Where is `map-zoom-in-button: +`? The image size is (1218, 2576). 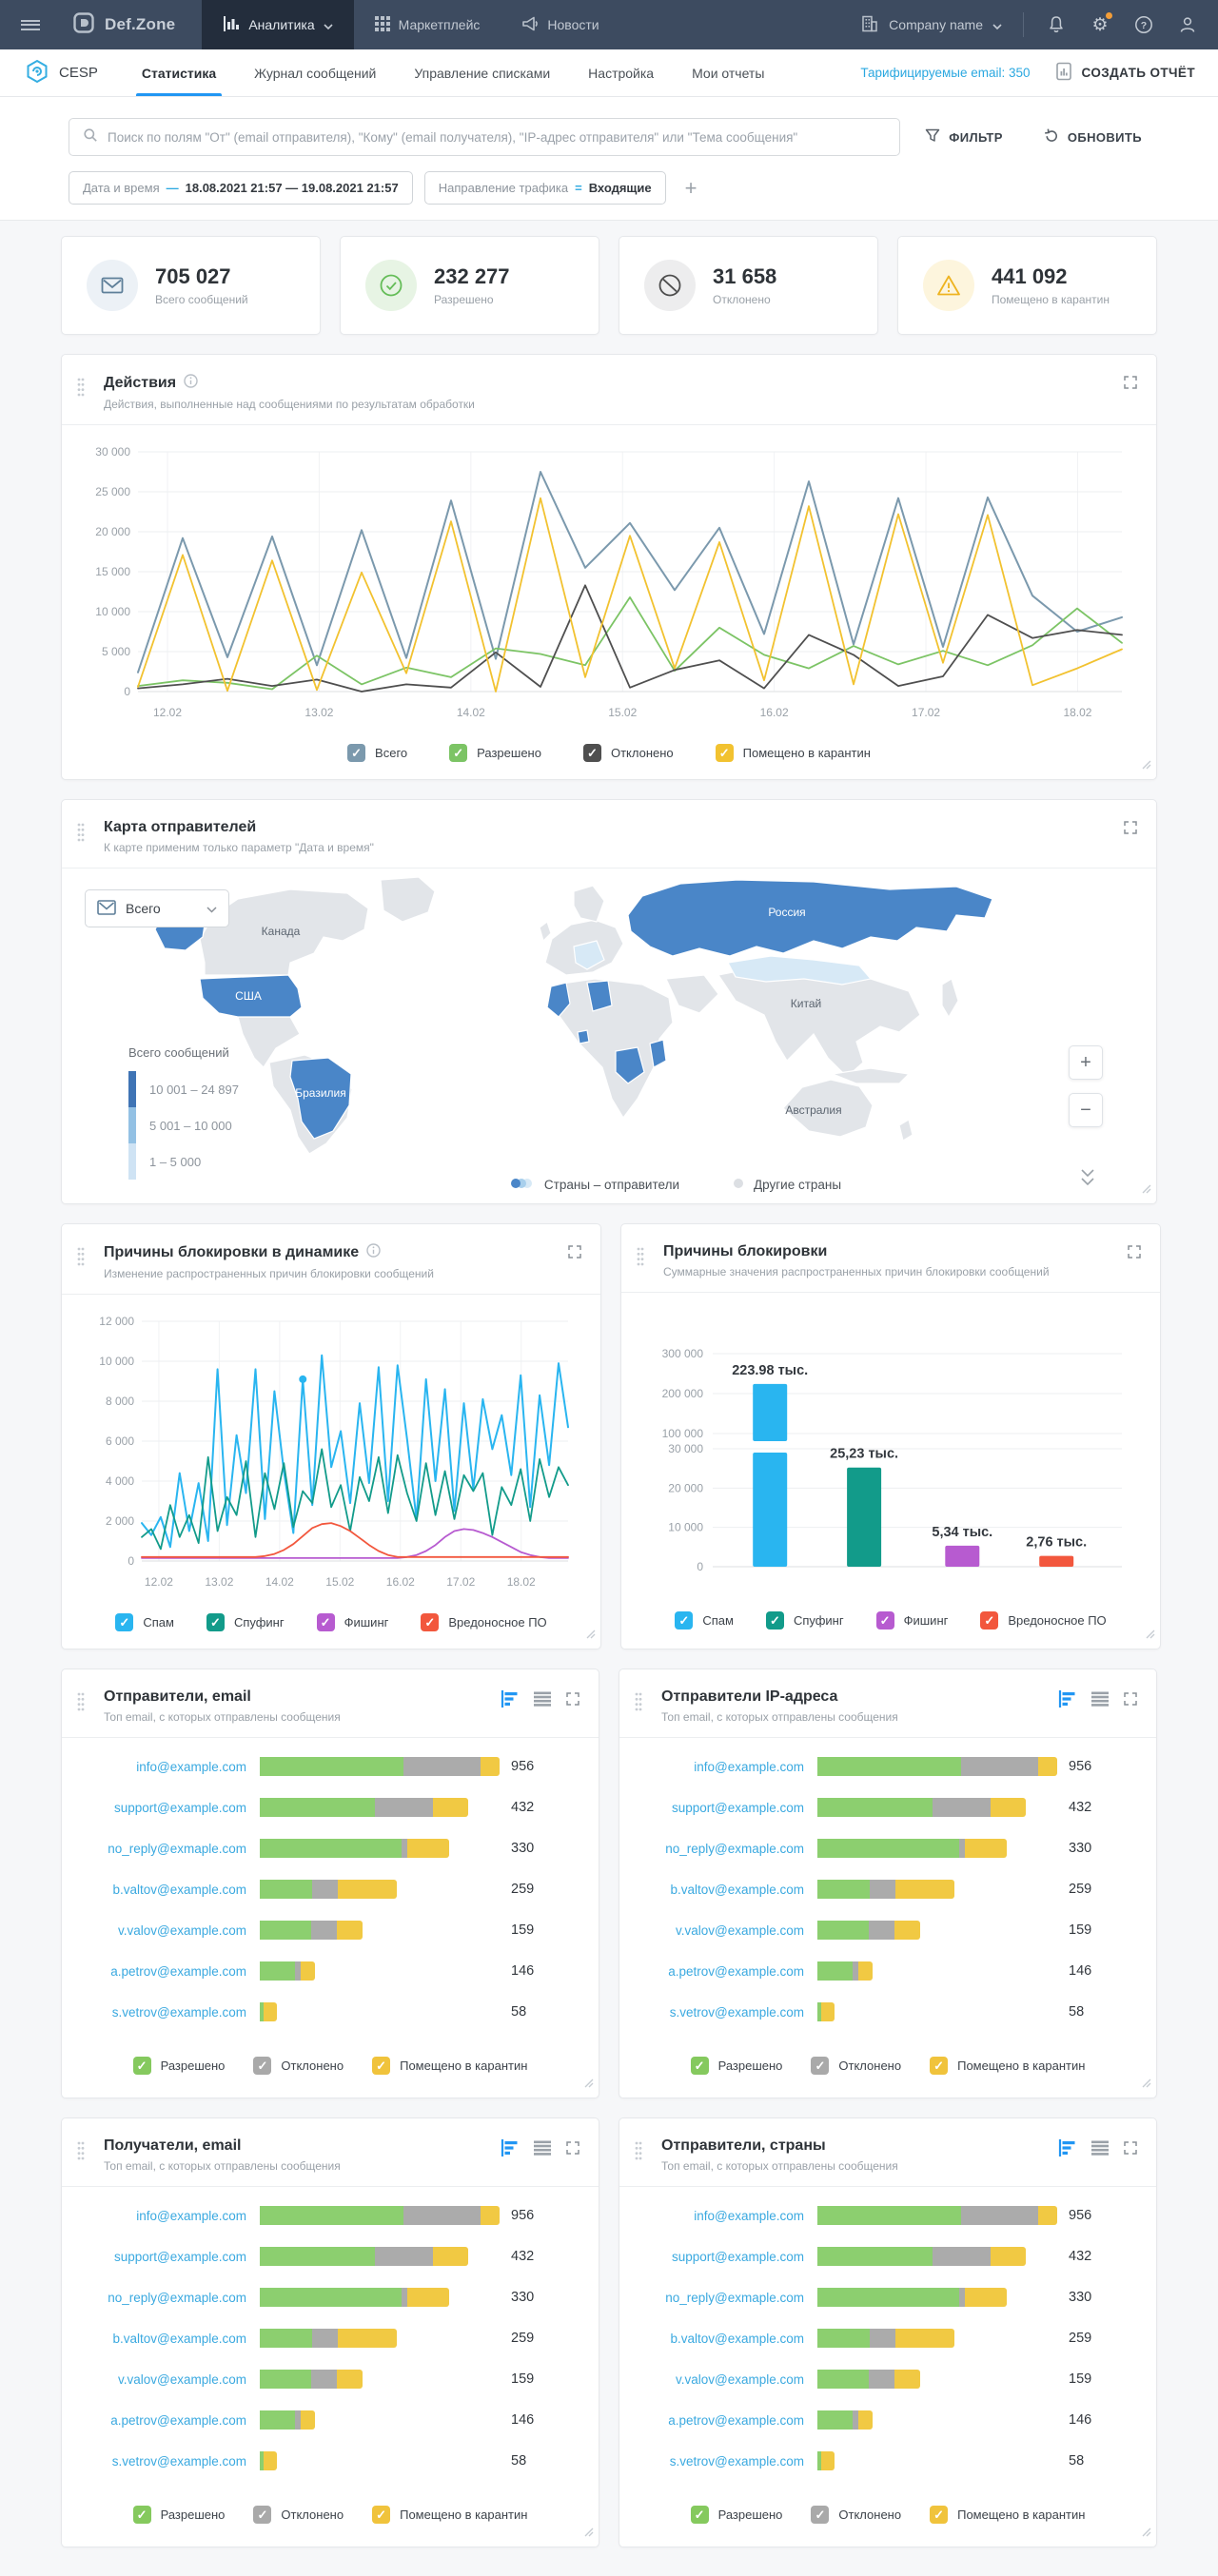
map-zoom-in-button: + is located at coordinates (1086, 1062).